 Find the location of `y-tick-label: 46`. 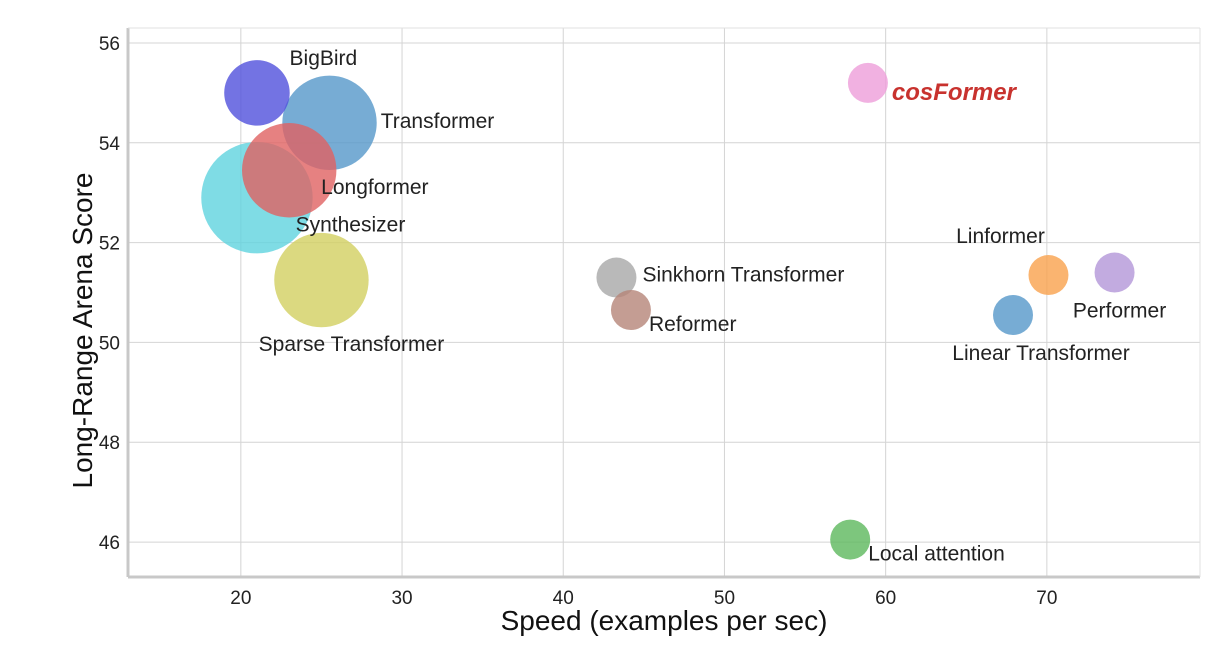

y-tick-label: 46 is located at coordinates (109, 543).